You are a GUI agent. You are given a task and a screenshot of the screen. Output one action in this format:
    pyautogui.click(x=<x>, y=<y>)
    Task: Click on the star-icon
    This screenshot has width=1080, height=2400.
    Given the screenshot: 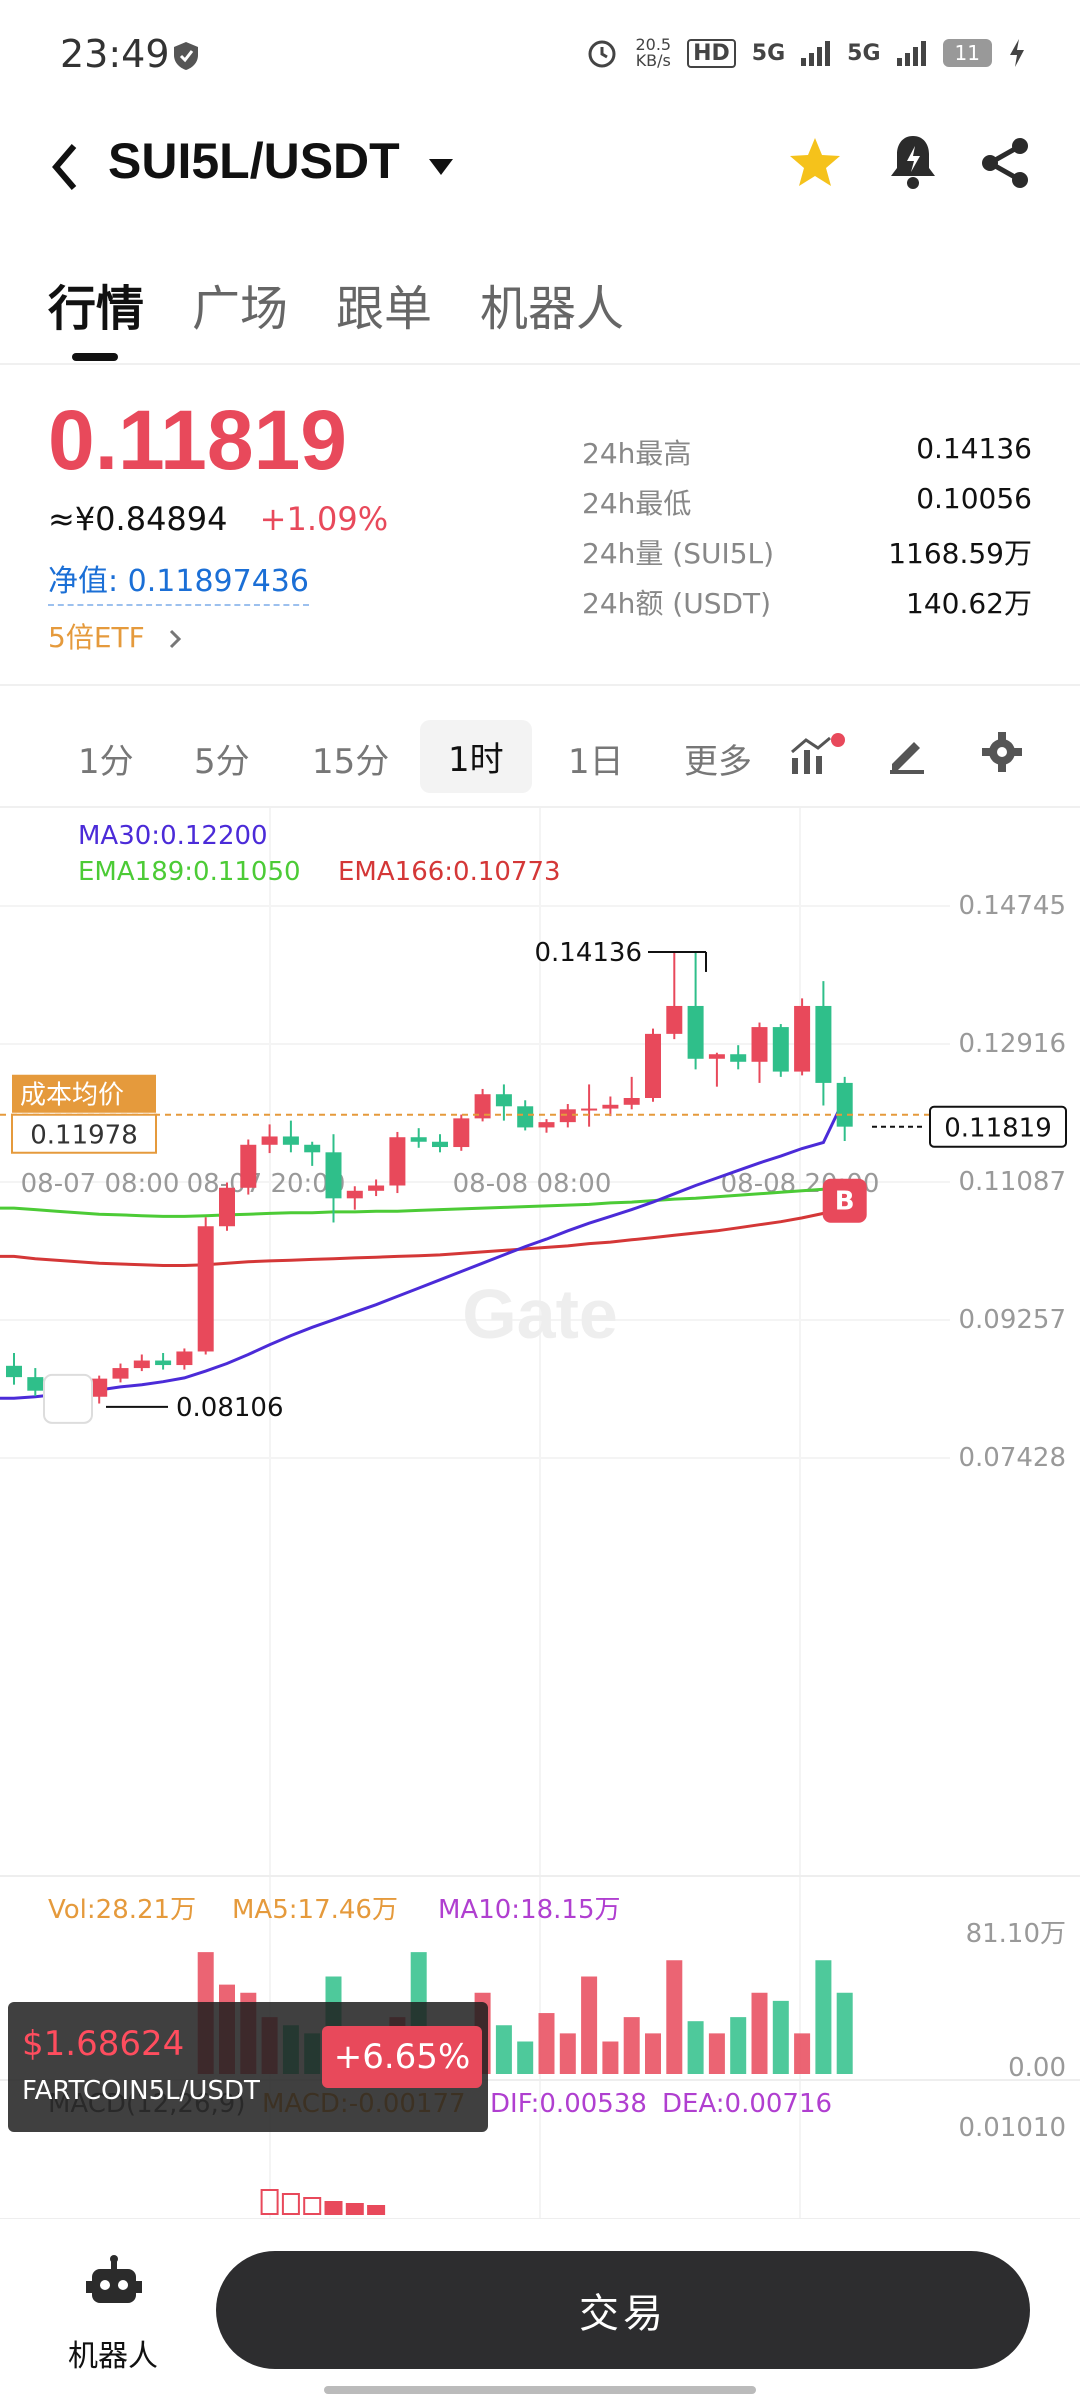 What is the action you would take?
    pyautogui.click(x=815, y=163)
    